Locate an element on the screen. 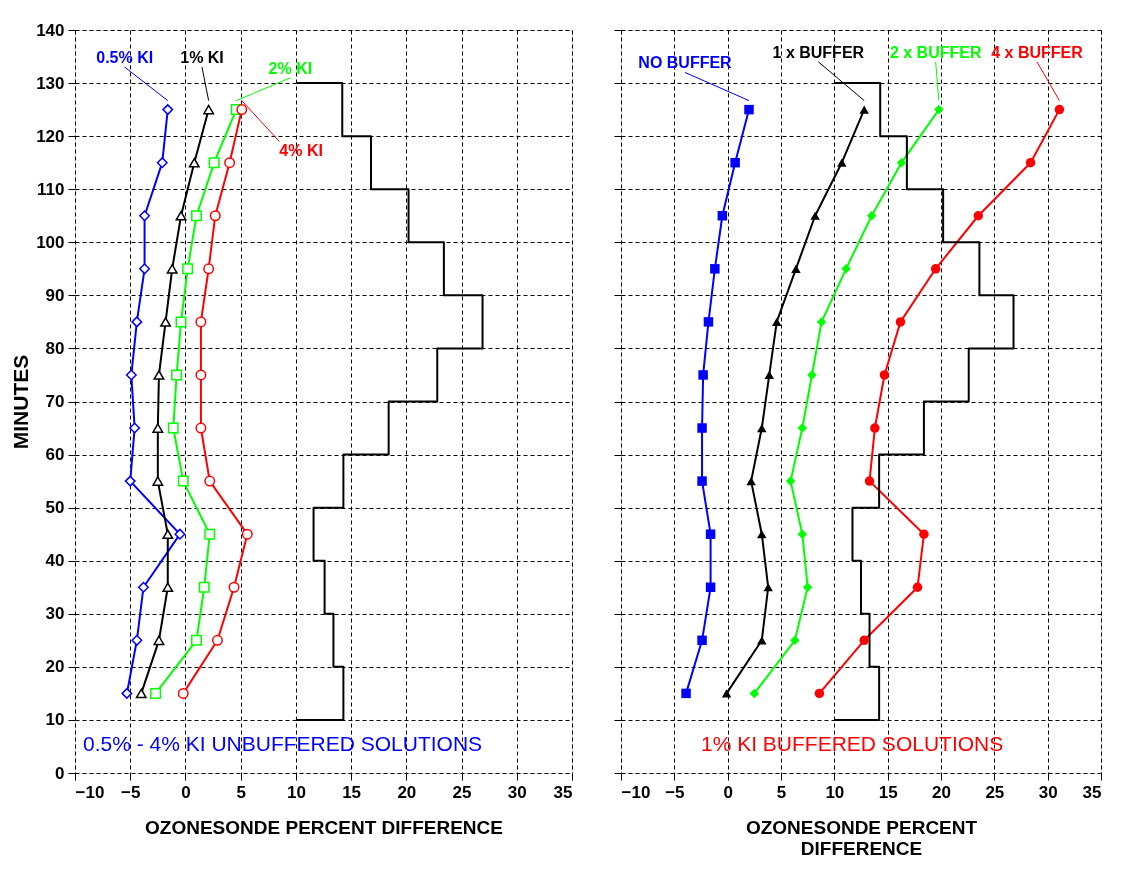 The image size is (1148, 886). text: 4 x BUFFER is located at coordinates (1037, 52).